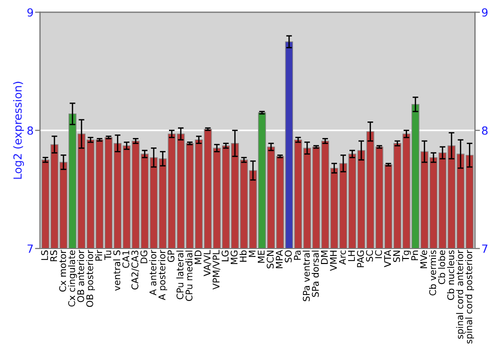  Describe the element at coordinates (406, 256) in the screenshot. I see `x-tick-label: Tg` at that location.